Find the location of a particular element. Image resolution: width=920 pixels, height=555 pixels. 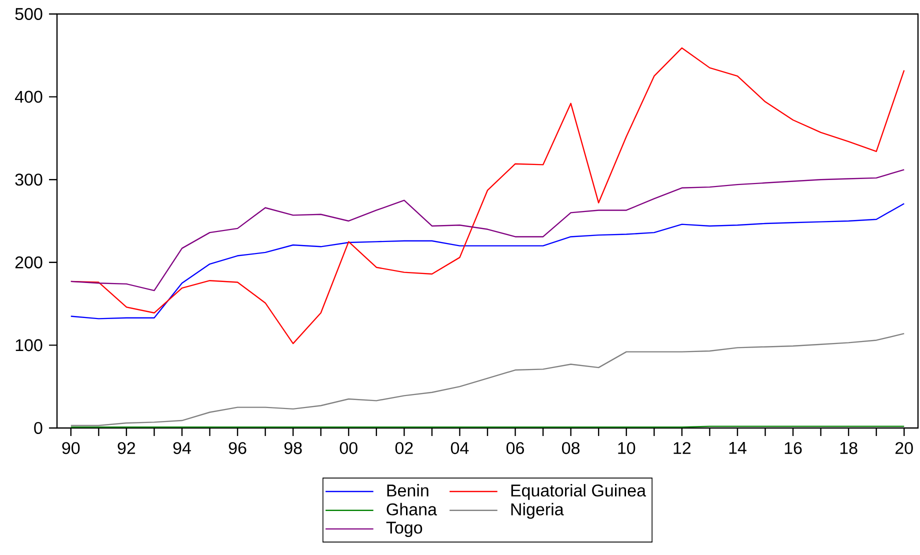

y-tick-label: 0 is located at coordinates (38, 428).